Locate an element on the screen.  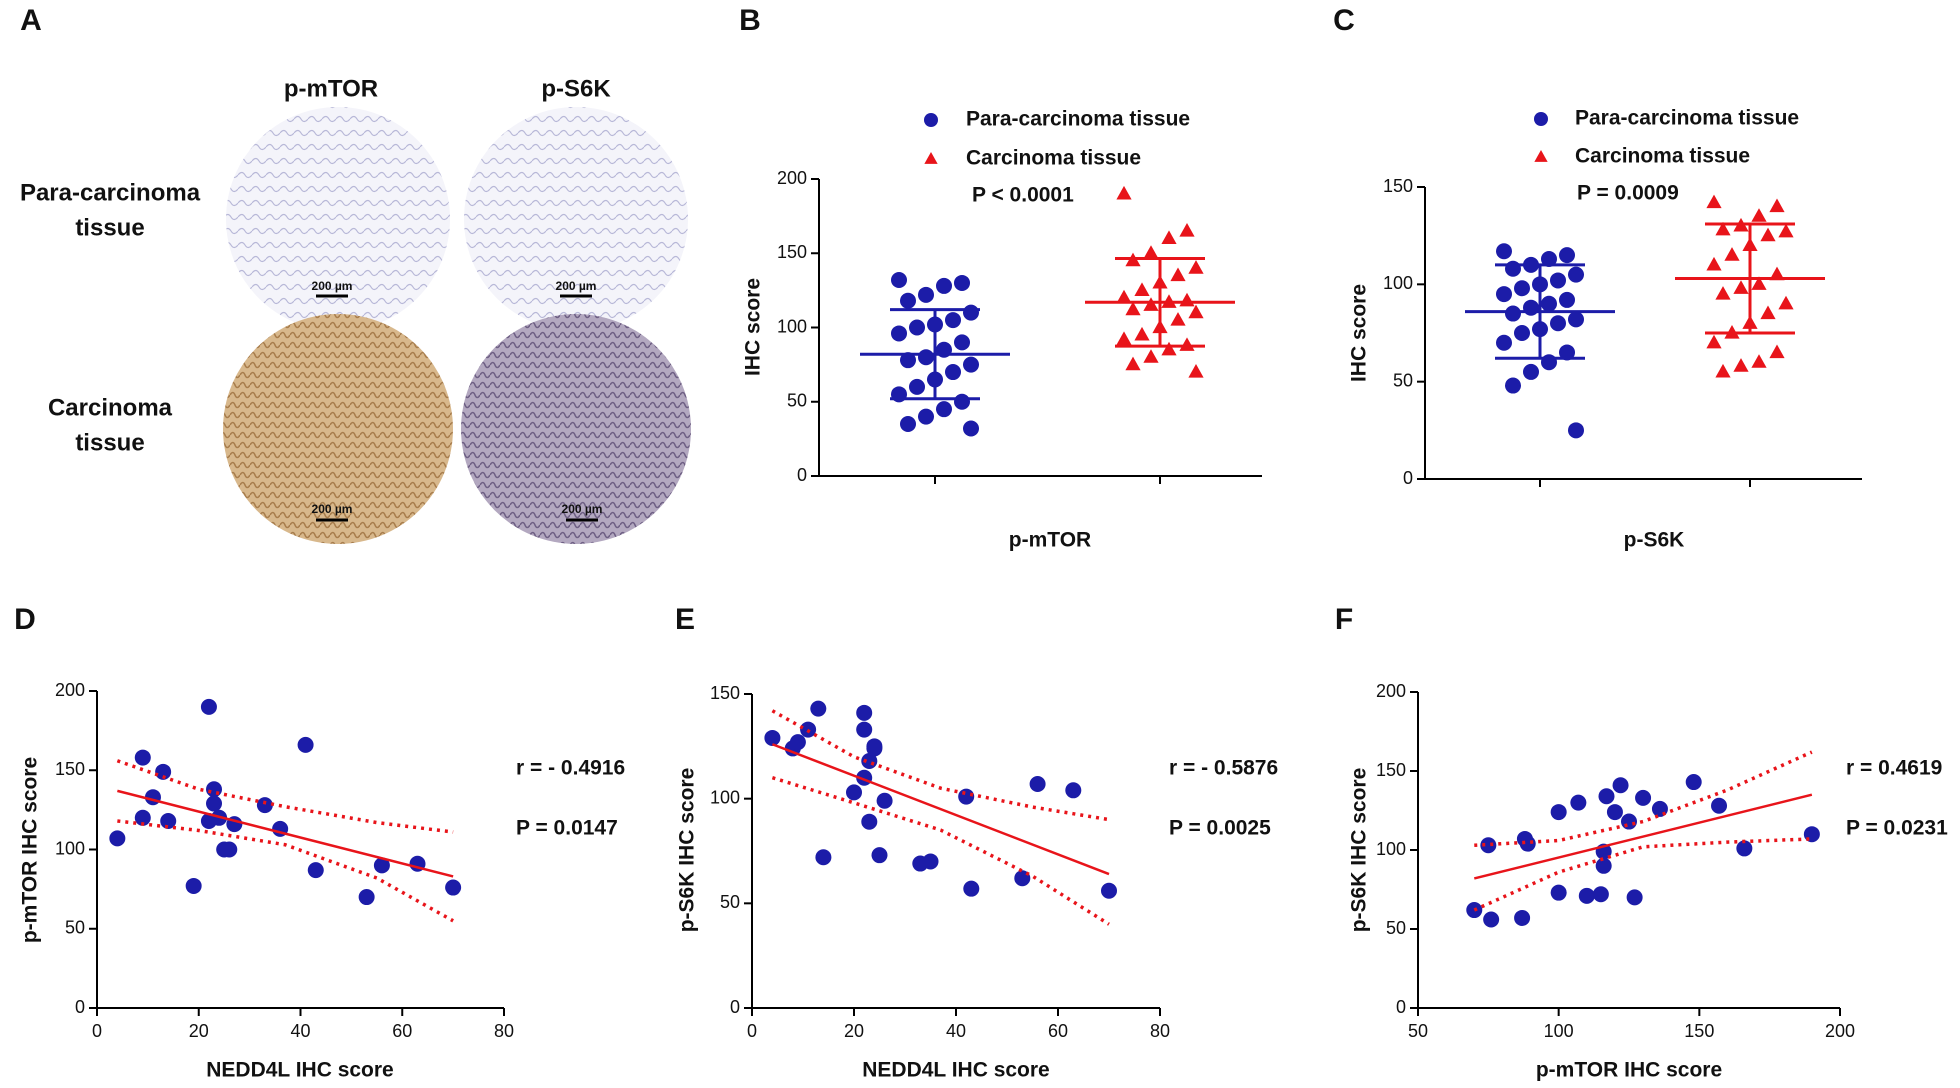
annotation: P = 0.0231 is located at coordinates (1897, 828).